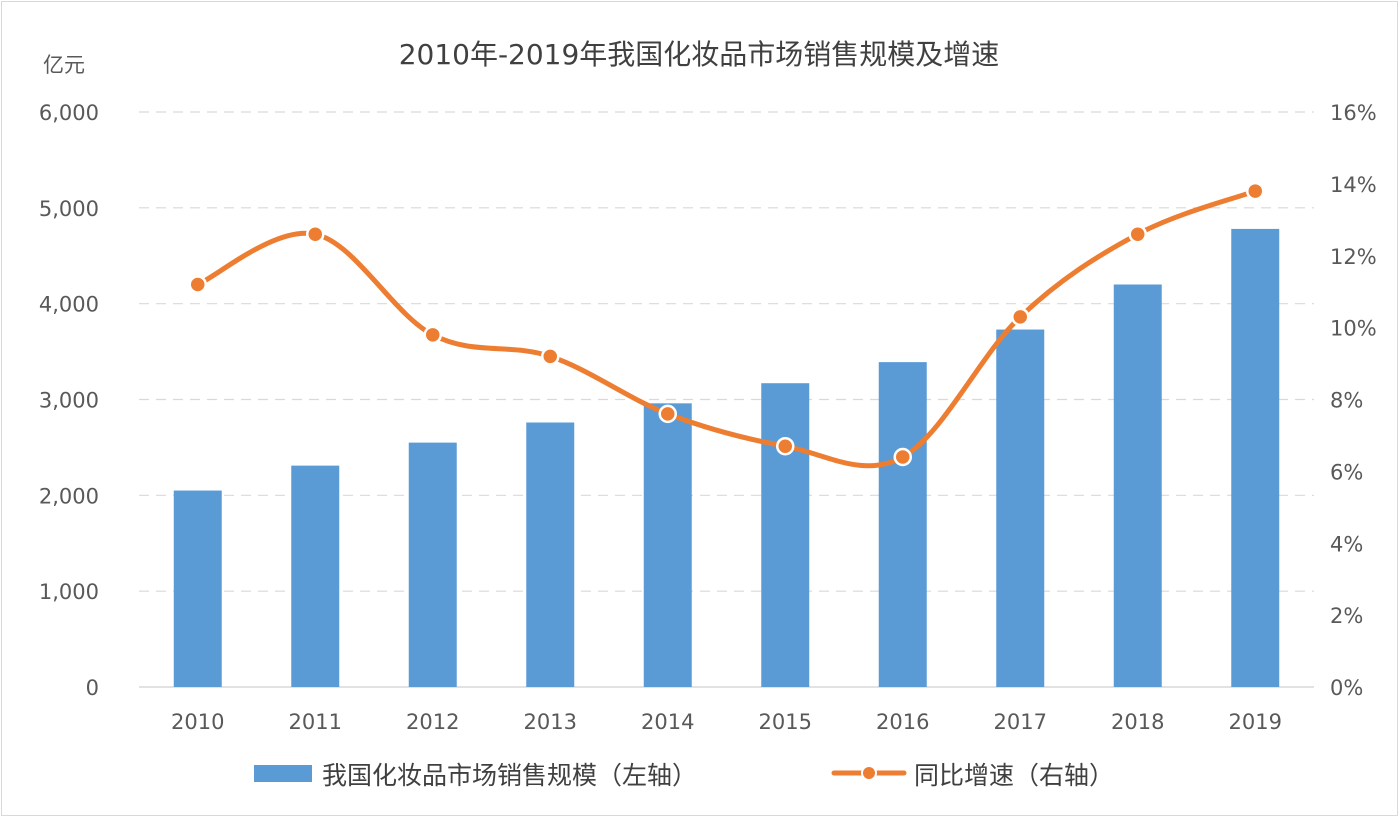 The height and width of the screenshot is (819, 1399). What do you see at coordinates (69, 305) in the screenshot?
I see `left-tick-label: 4,000` at bounding box center [69, 305].